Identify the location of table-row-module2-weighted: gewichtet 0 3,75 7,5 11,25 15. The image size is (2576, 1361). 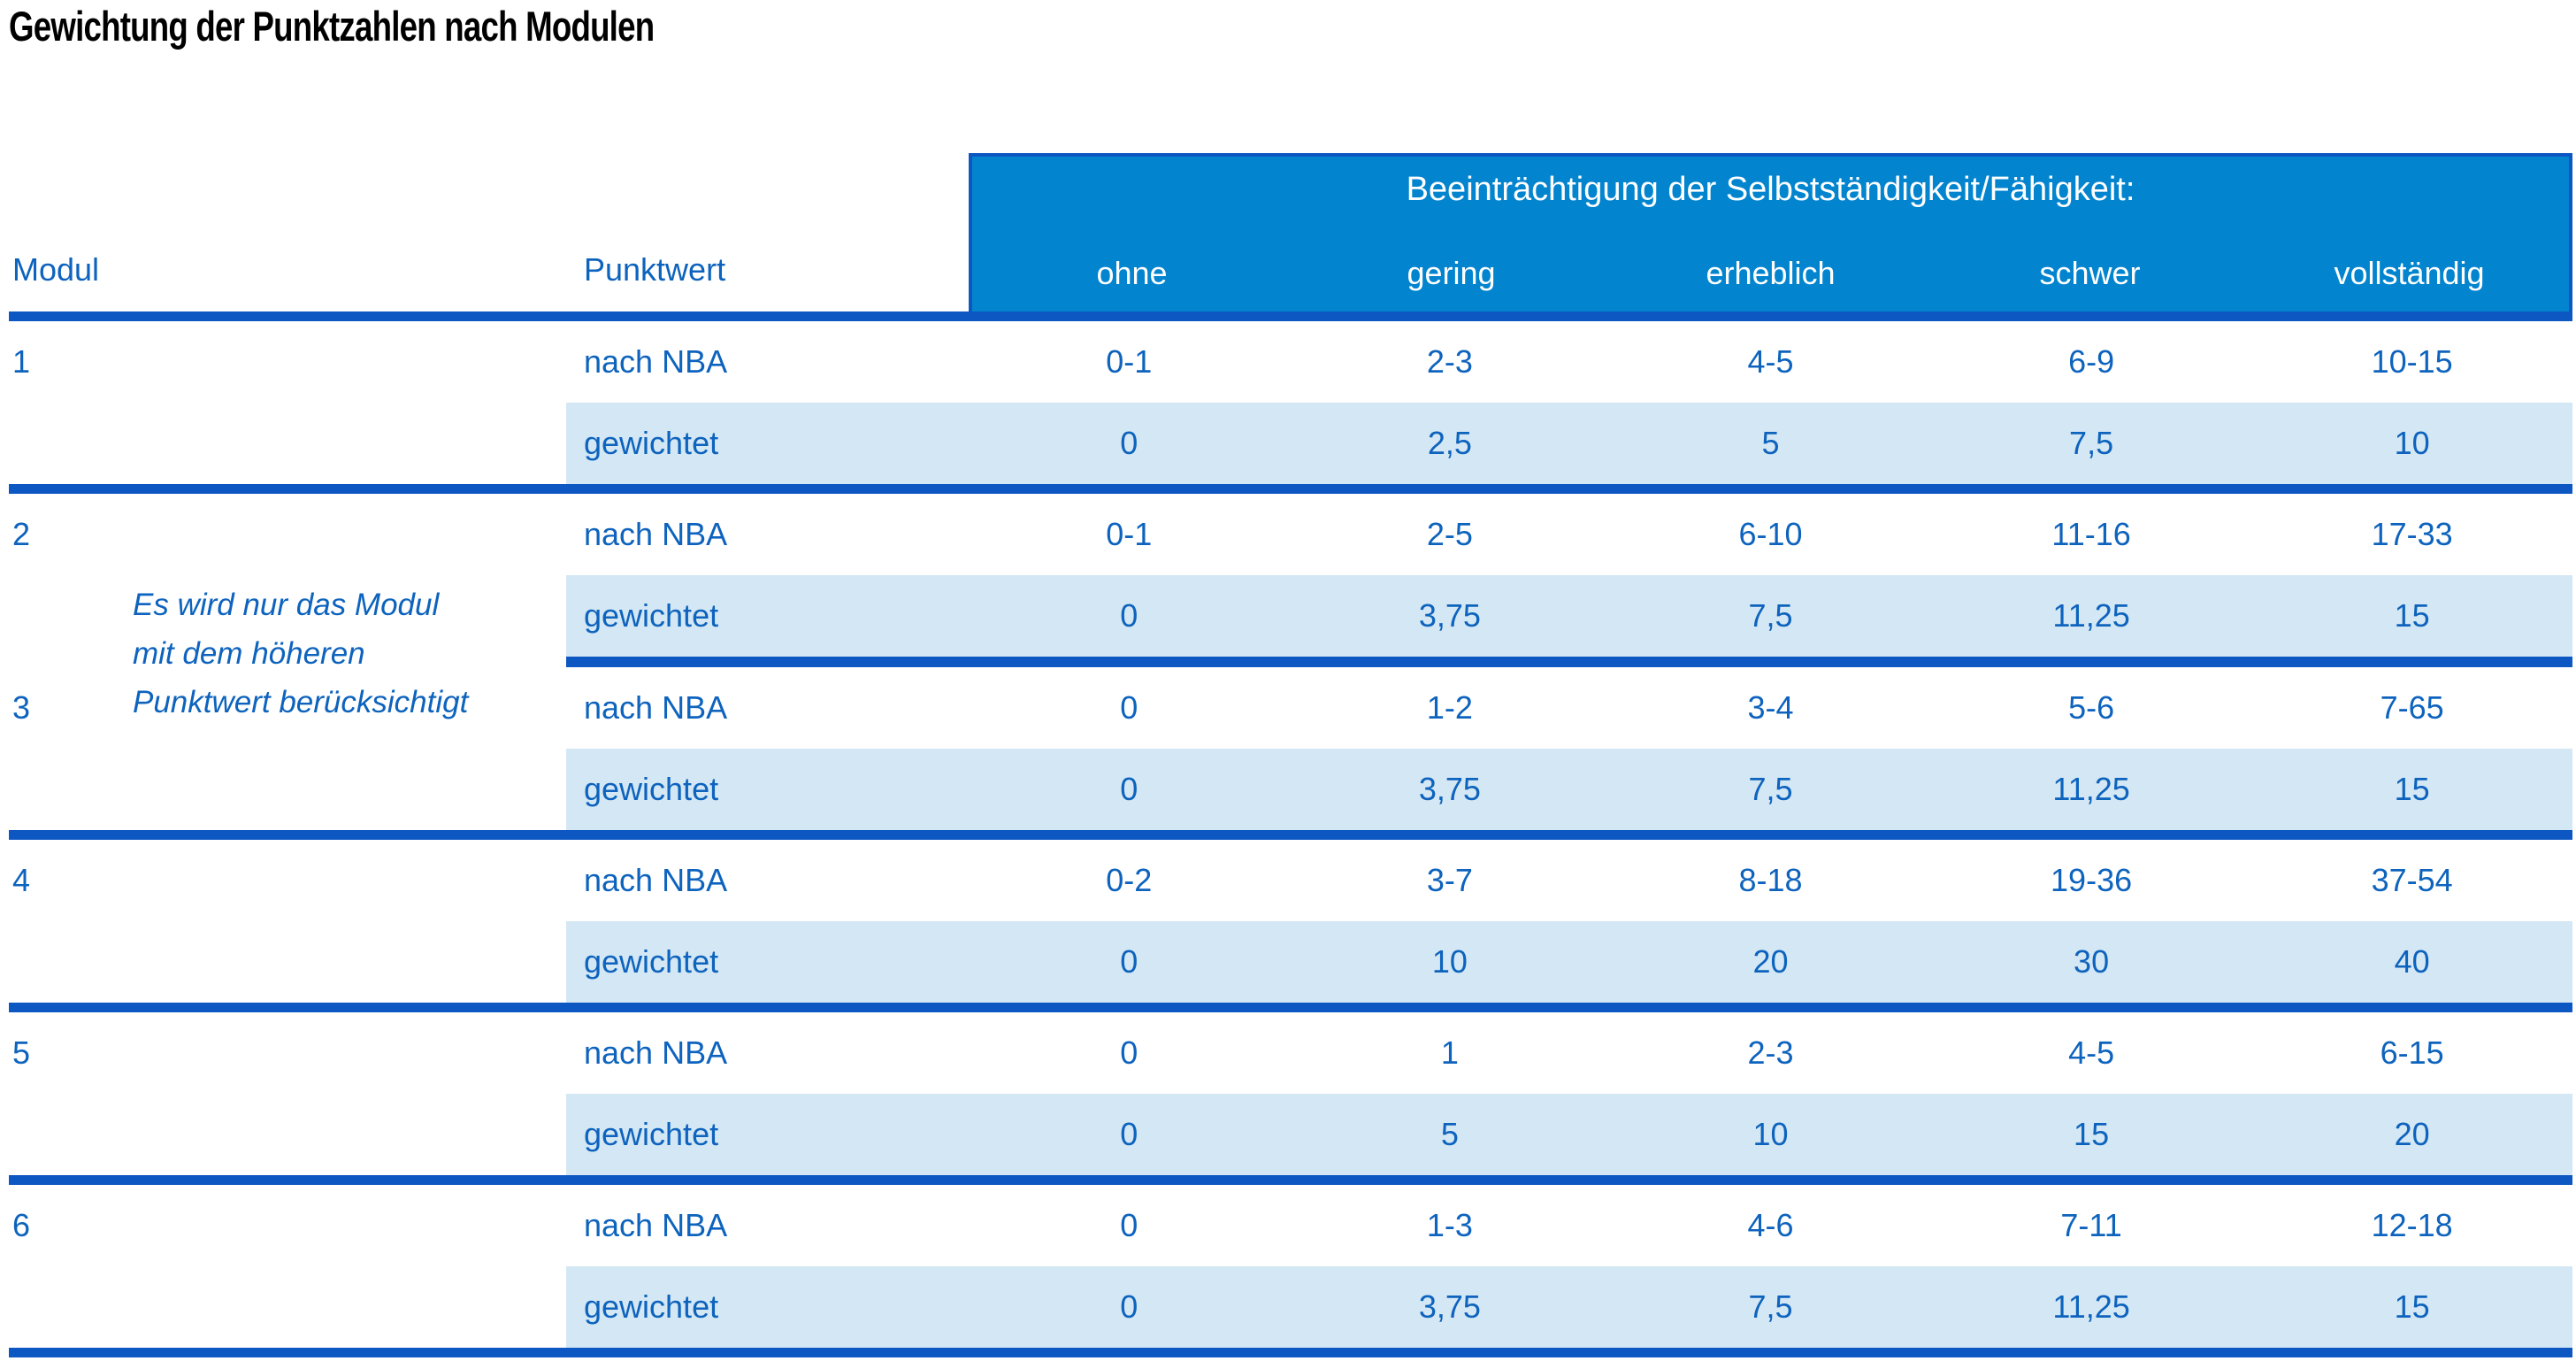
(1286, 616).